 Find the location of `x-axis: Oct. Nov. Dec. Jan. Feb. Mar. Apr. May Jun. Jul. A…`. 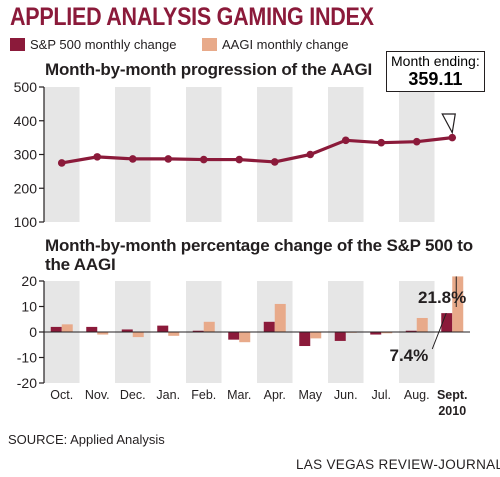

x-axis: Oct. Nov. Dec. Jan. Feb. Mar. Apr. May Jun. Jul. A… is located at coordinates (258, 403).